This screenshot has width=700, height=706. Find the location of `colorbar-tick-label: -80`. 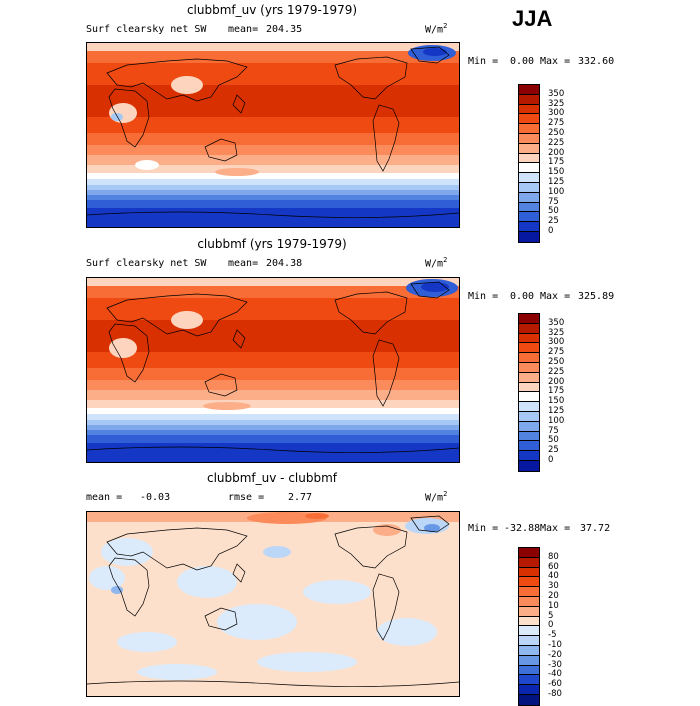

colorbar-tick-label: -80 is located at coordinates (555, 694).